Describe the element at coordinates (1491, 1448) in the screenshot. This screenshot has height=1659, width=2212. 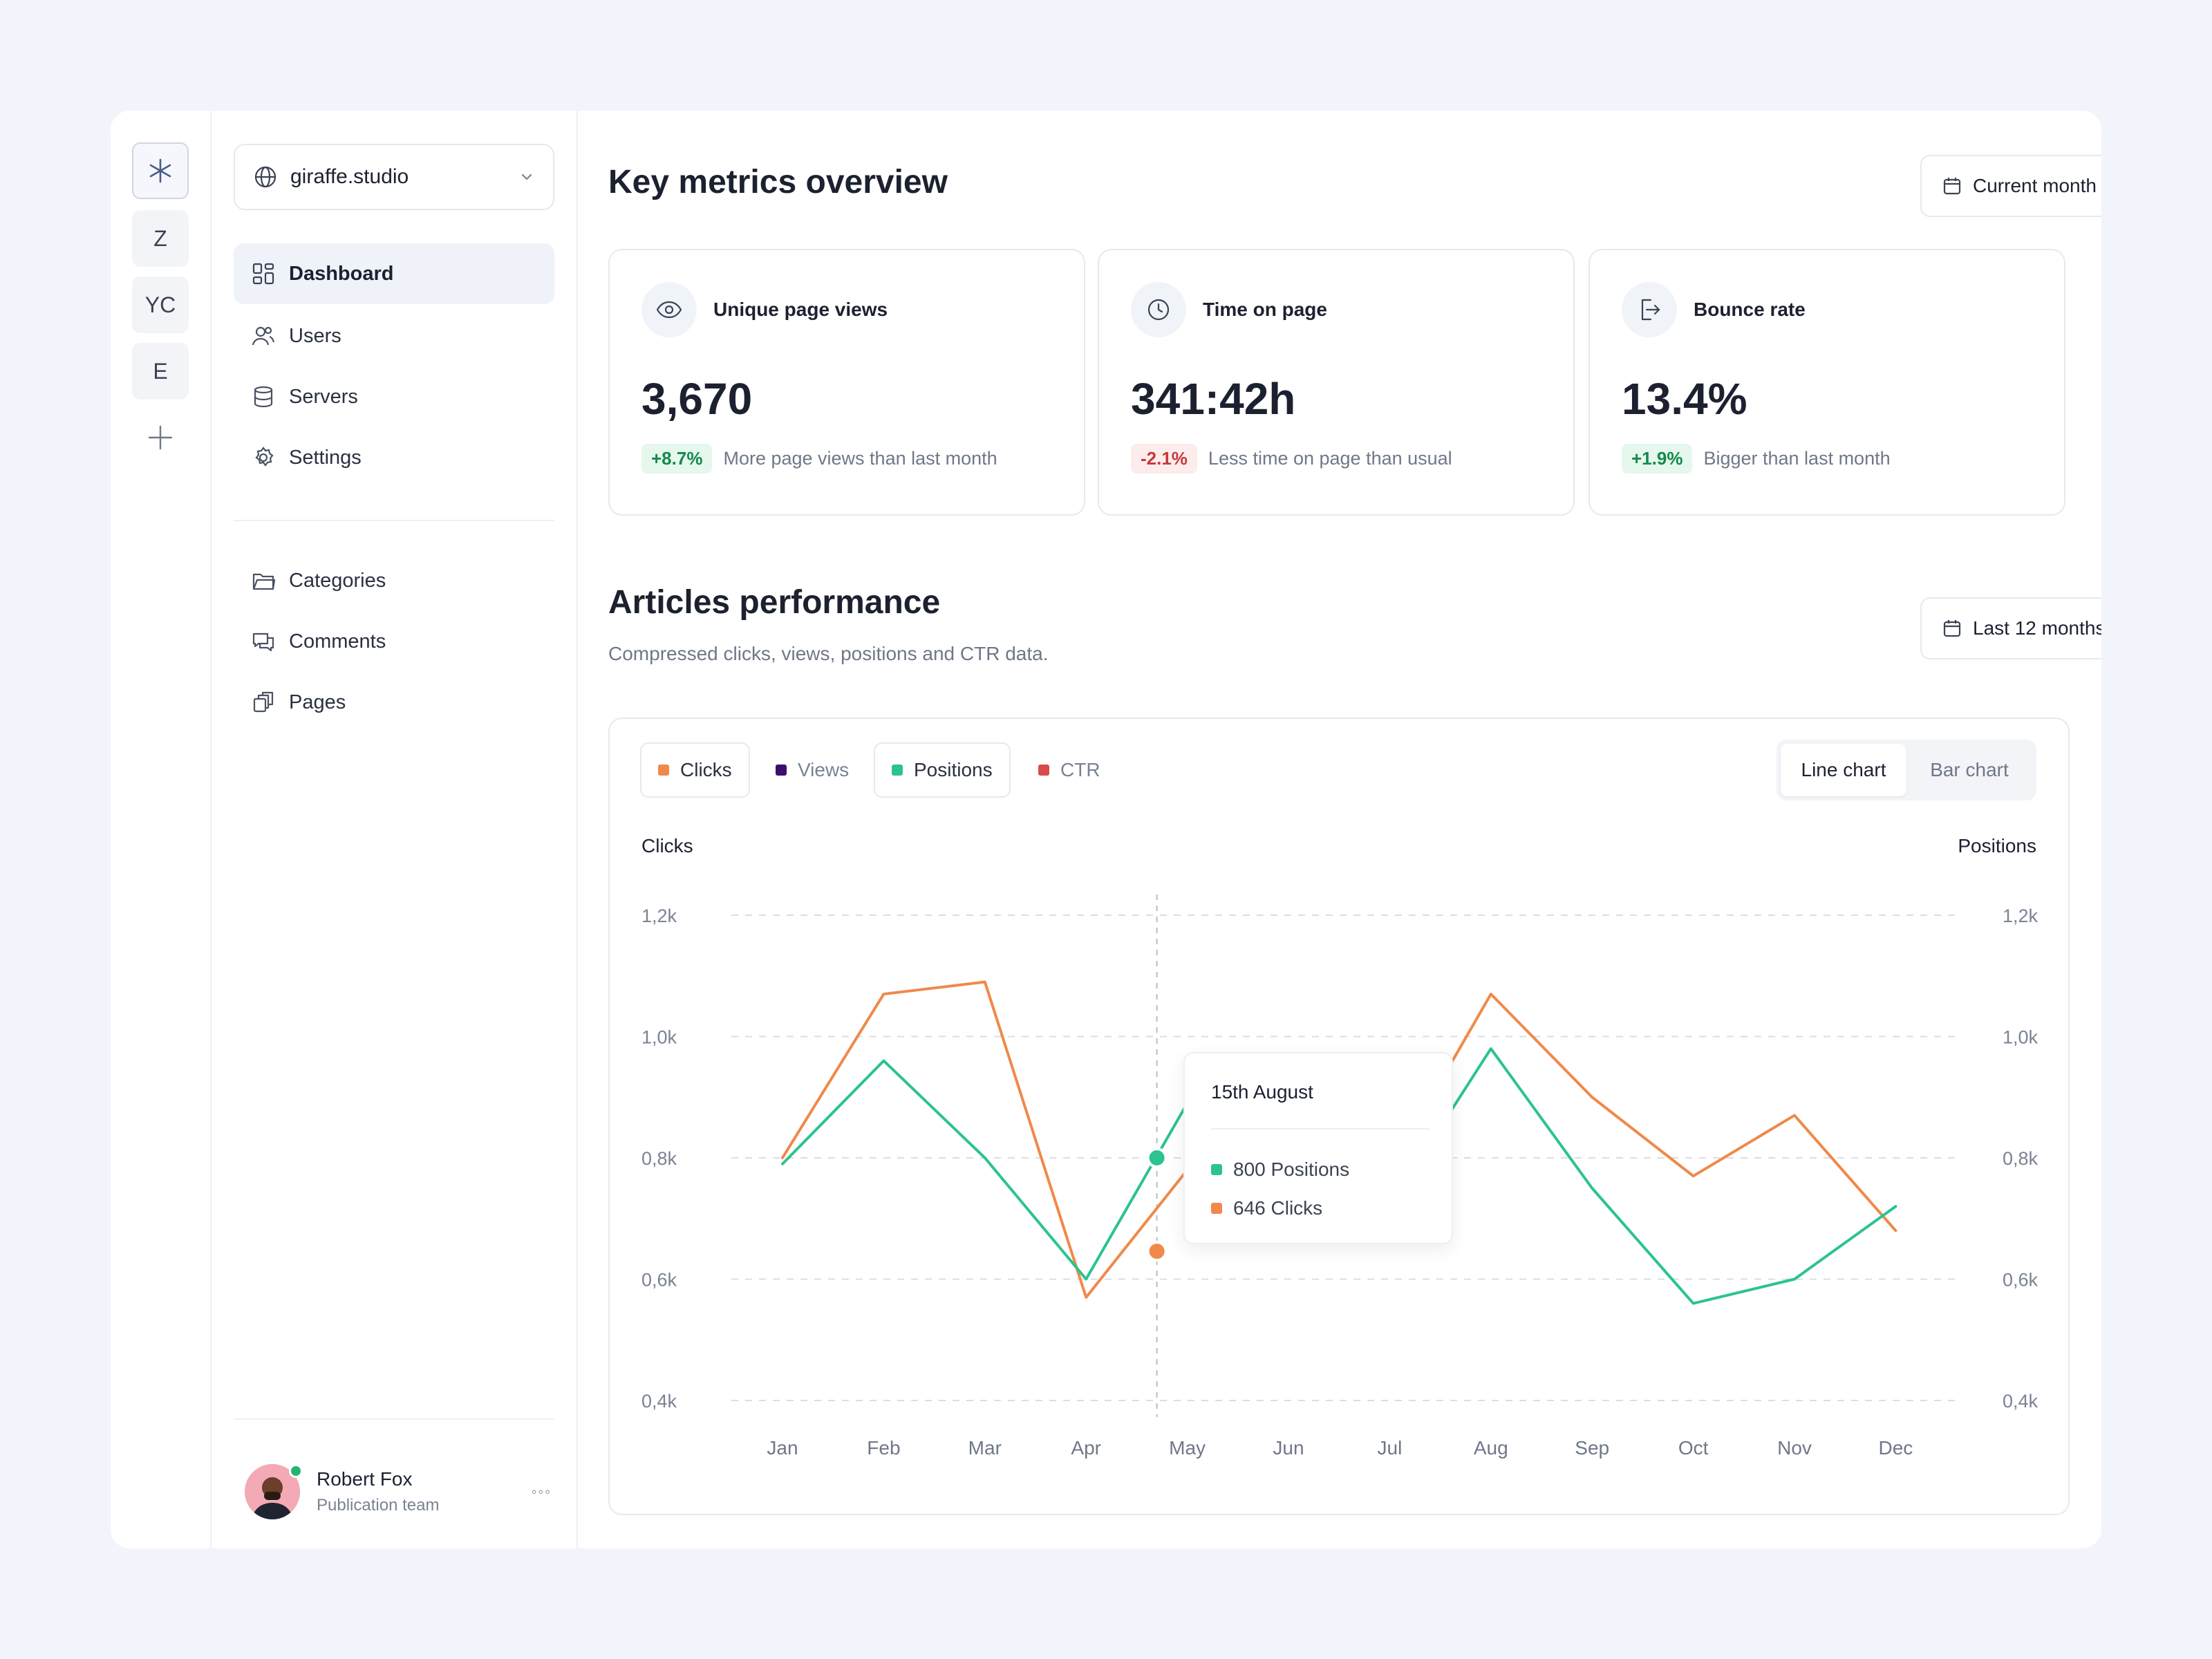
I see `x-tick-label: Aug` at that location.